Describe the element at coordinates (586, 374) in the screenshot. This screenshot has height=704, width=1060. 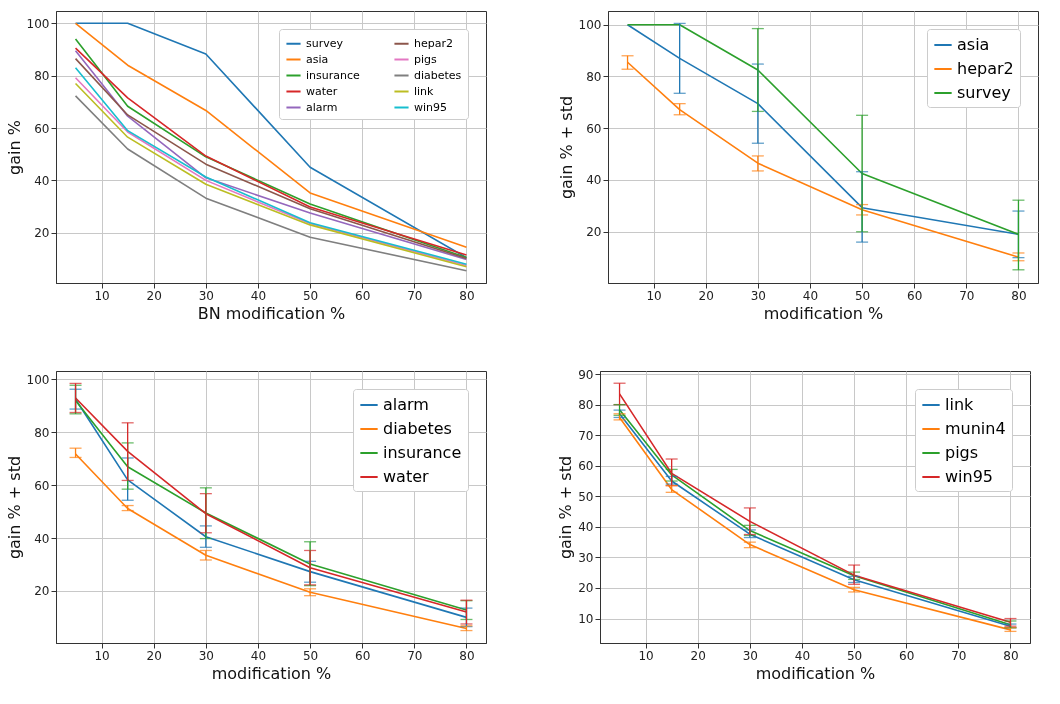
I see `y-tick-label: 90` at that location.